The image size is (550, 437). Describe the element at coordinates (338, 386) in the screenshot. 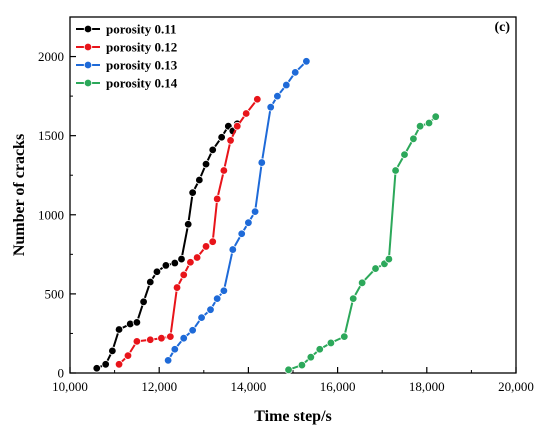

I see `x-tick-label: 16,000` at that location.